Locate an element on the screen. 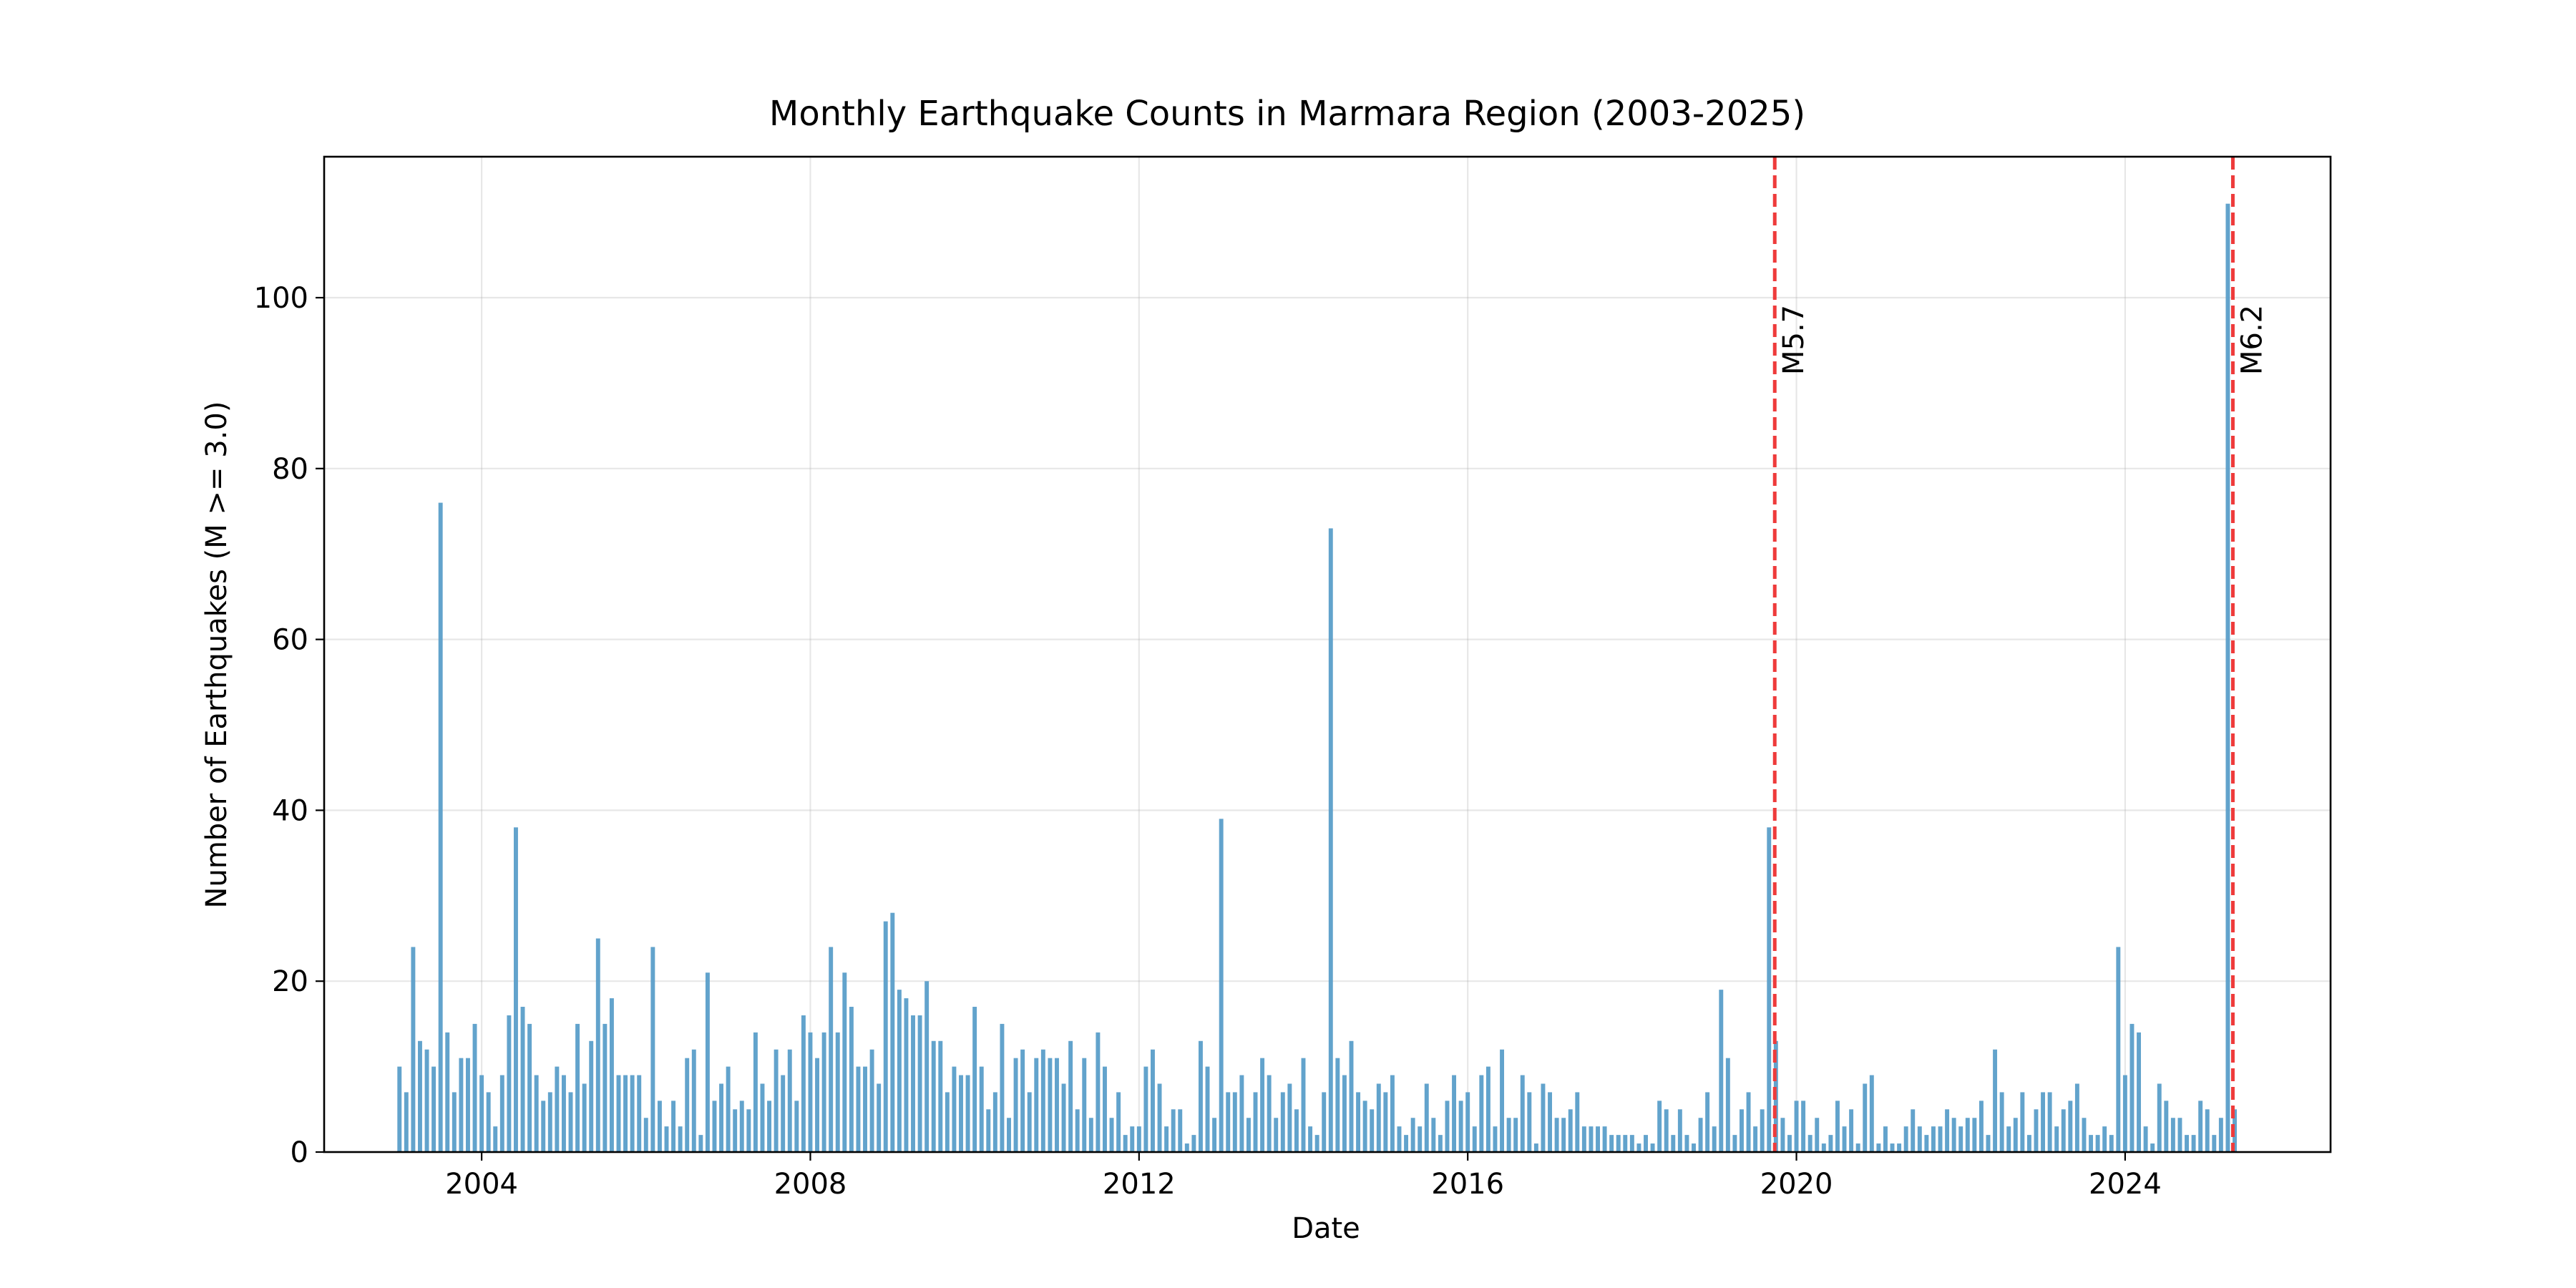 The height and width of the screenshot is (1288, 2576). x-tick-label: 2004 is located at coordinates (481, 1184).